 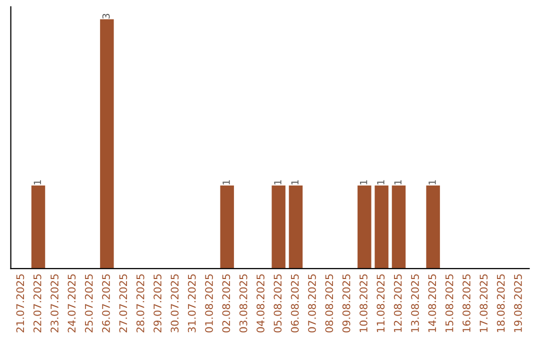 I want to click on x-tick-label: 25.07.2025, so click(x=88, y=303).